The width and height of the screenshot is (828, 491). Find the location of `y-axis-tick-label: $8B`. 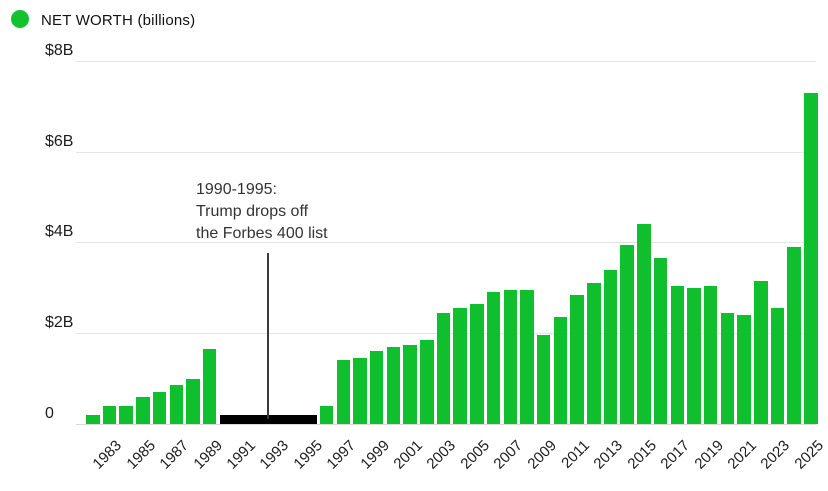

y-axis-tick-label: $8B is located at coordinates (59, 50).